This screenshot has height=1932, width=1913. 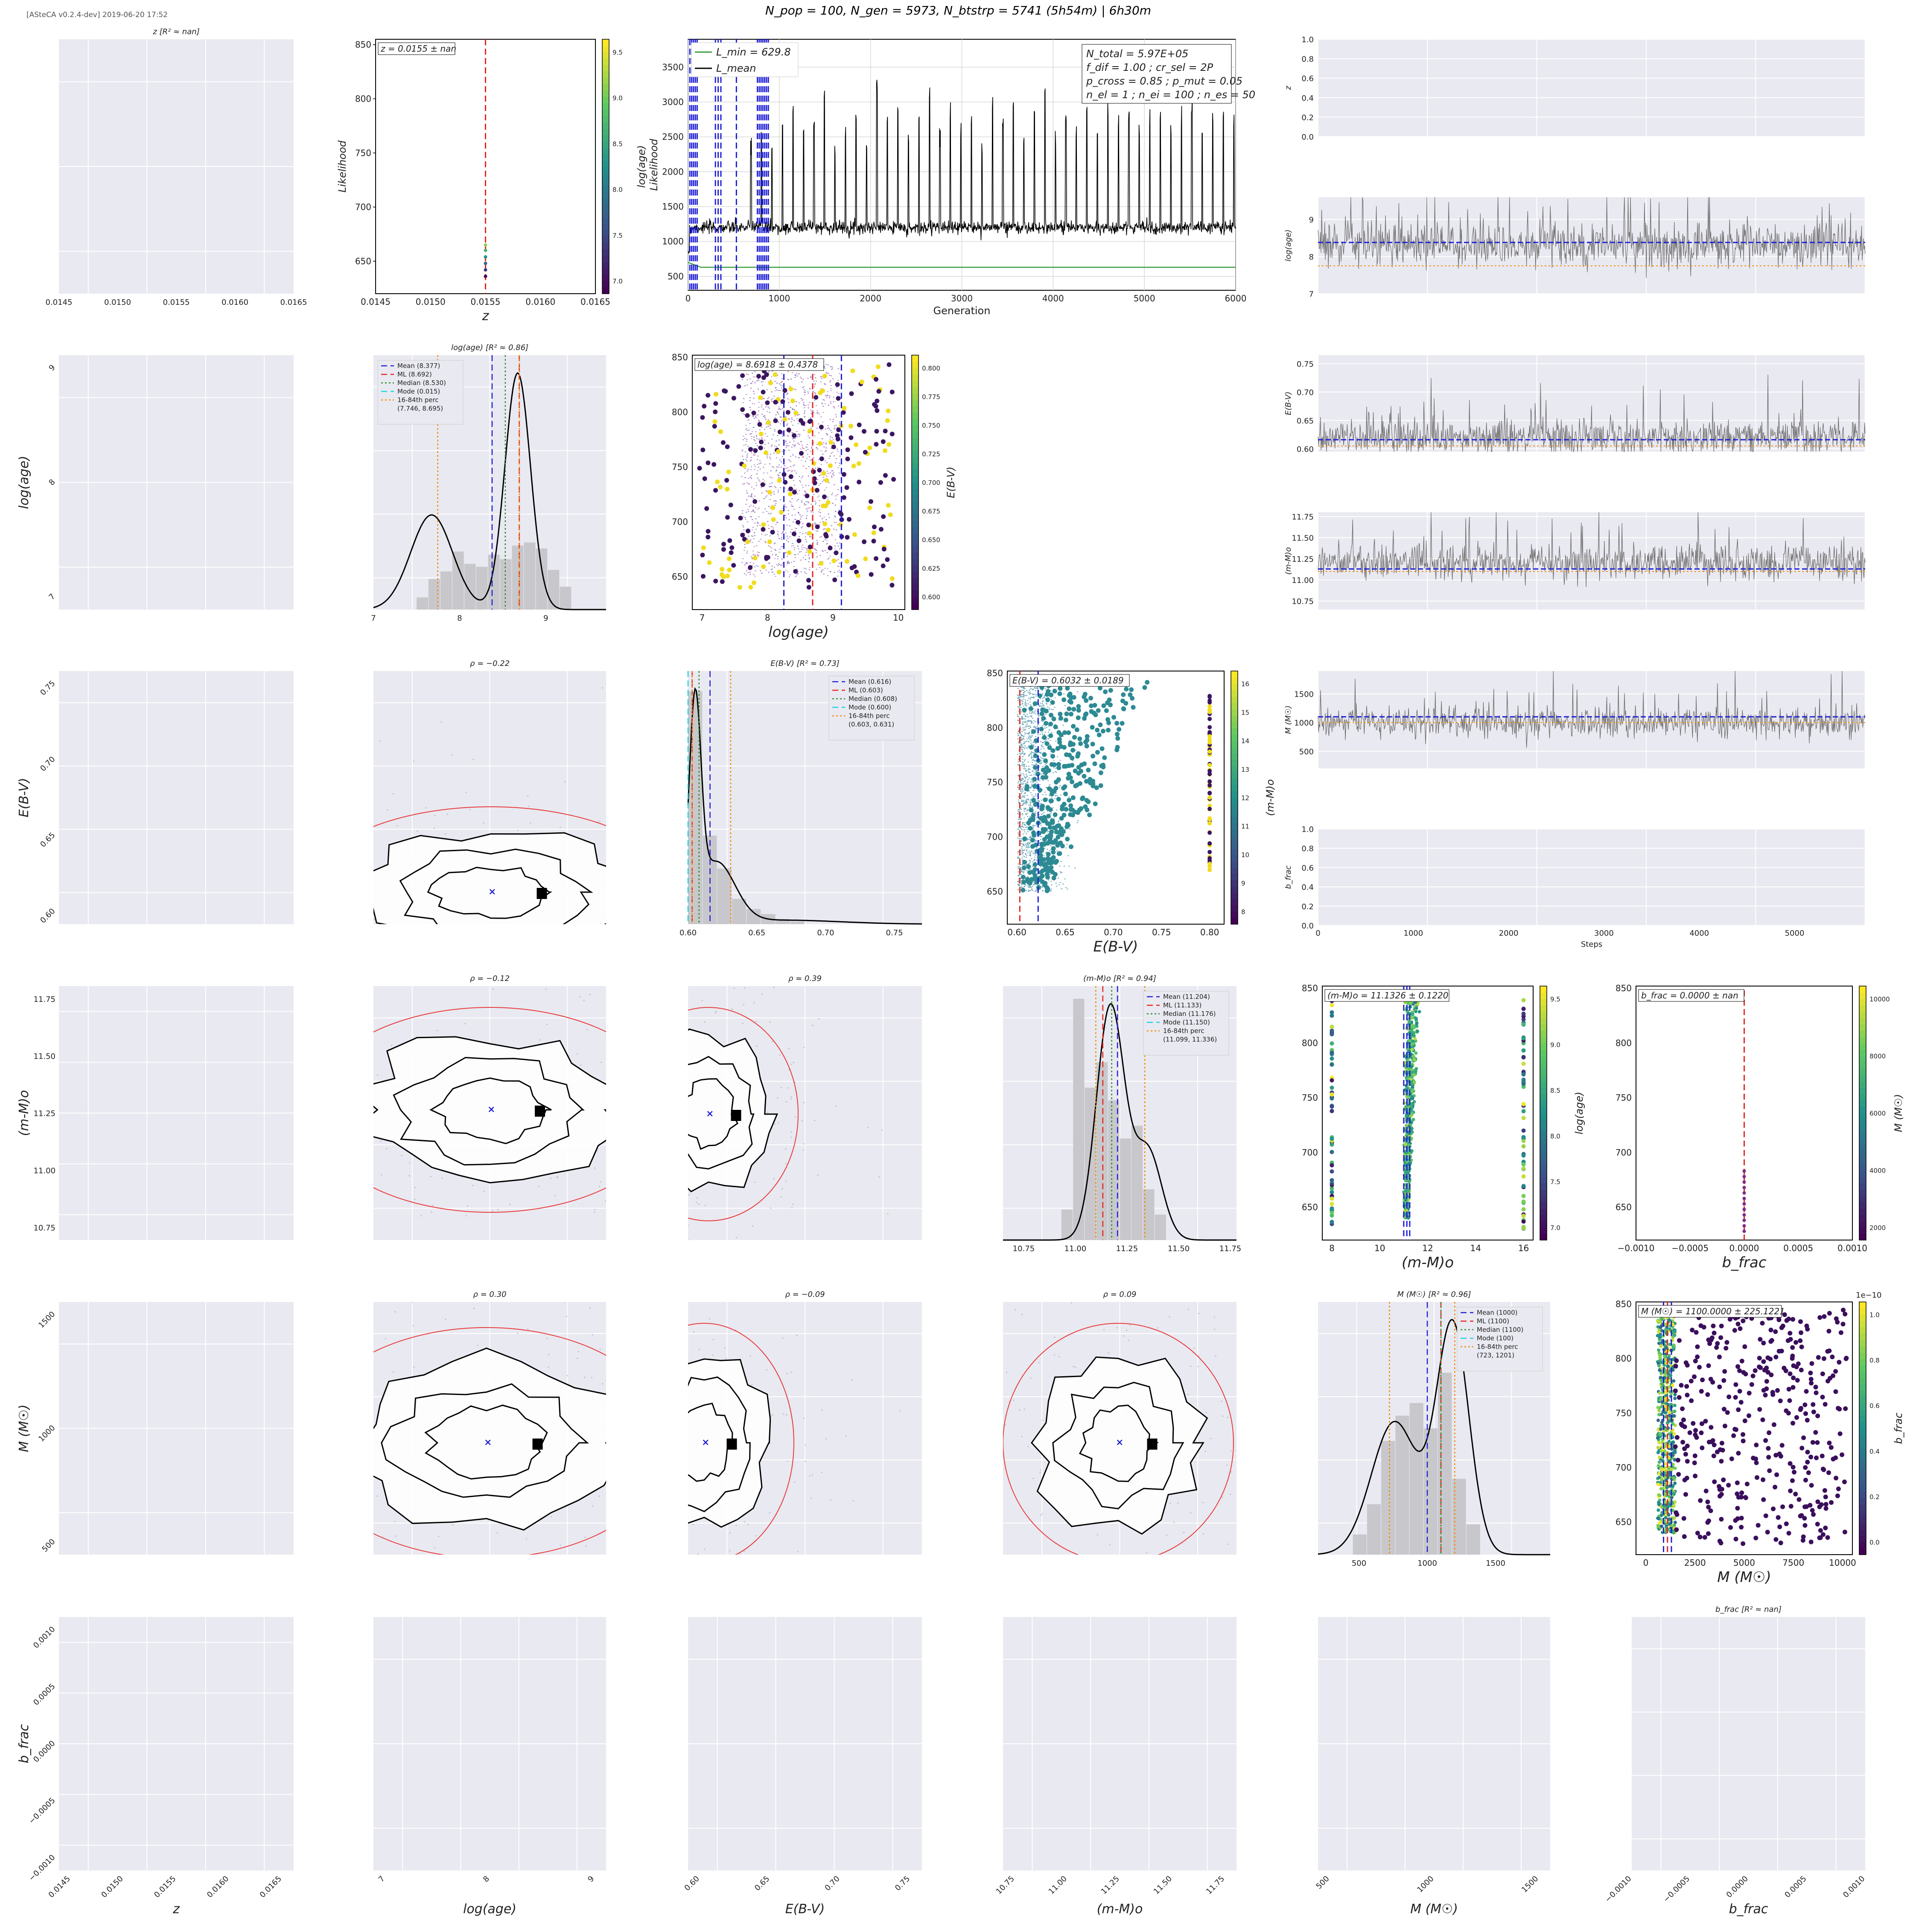 What do you see at coordinates (1119, 1442) in the screenshot?
I see `corr-dm-mass-mean-marker: ×` at bounding box center [1119, 1442].